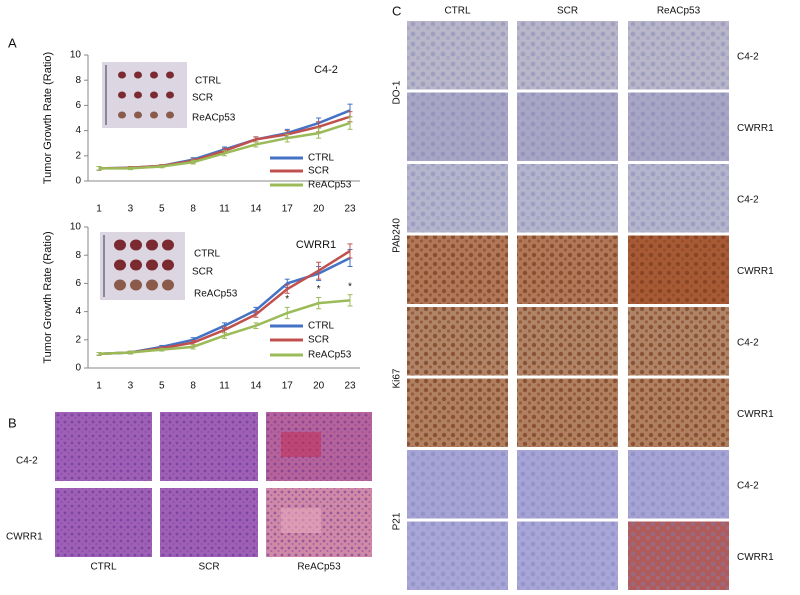 This screenshot has height=595, width=800. I want to click on inset-photo, so click(144, 95).